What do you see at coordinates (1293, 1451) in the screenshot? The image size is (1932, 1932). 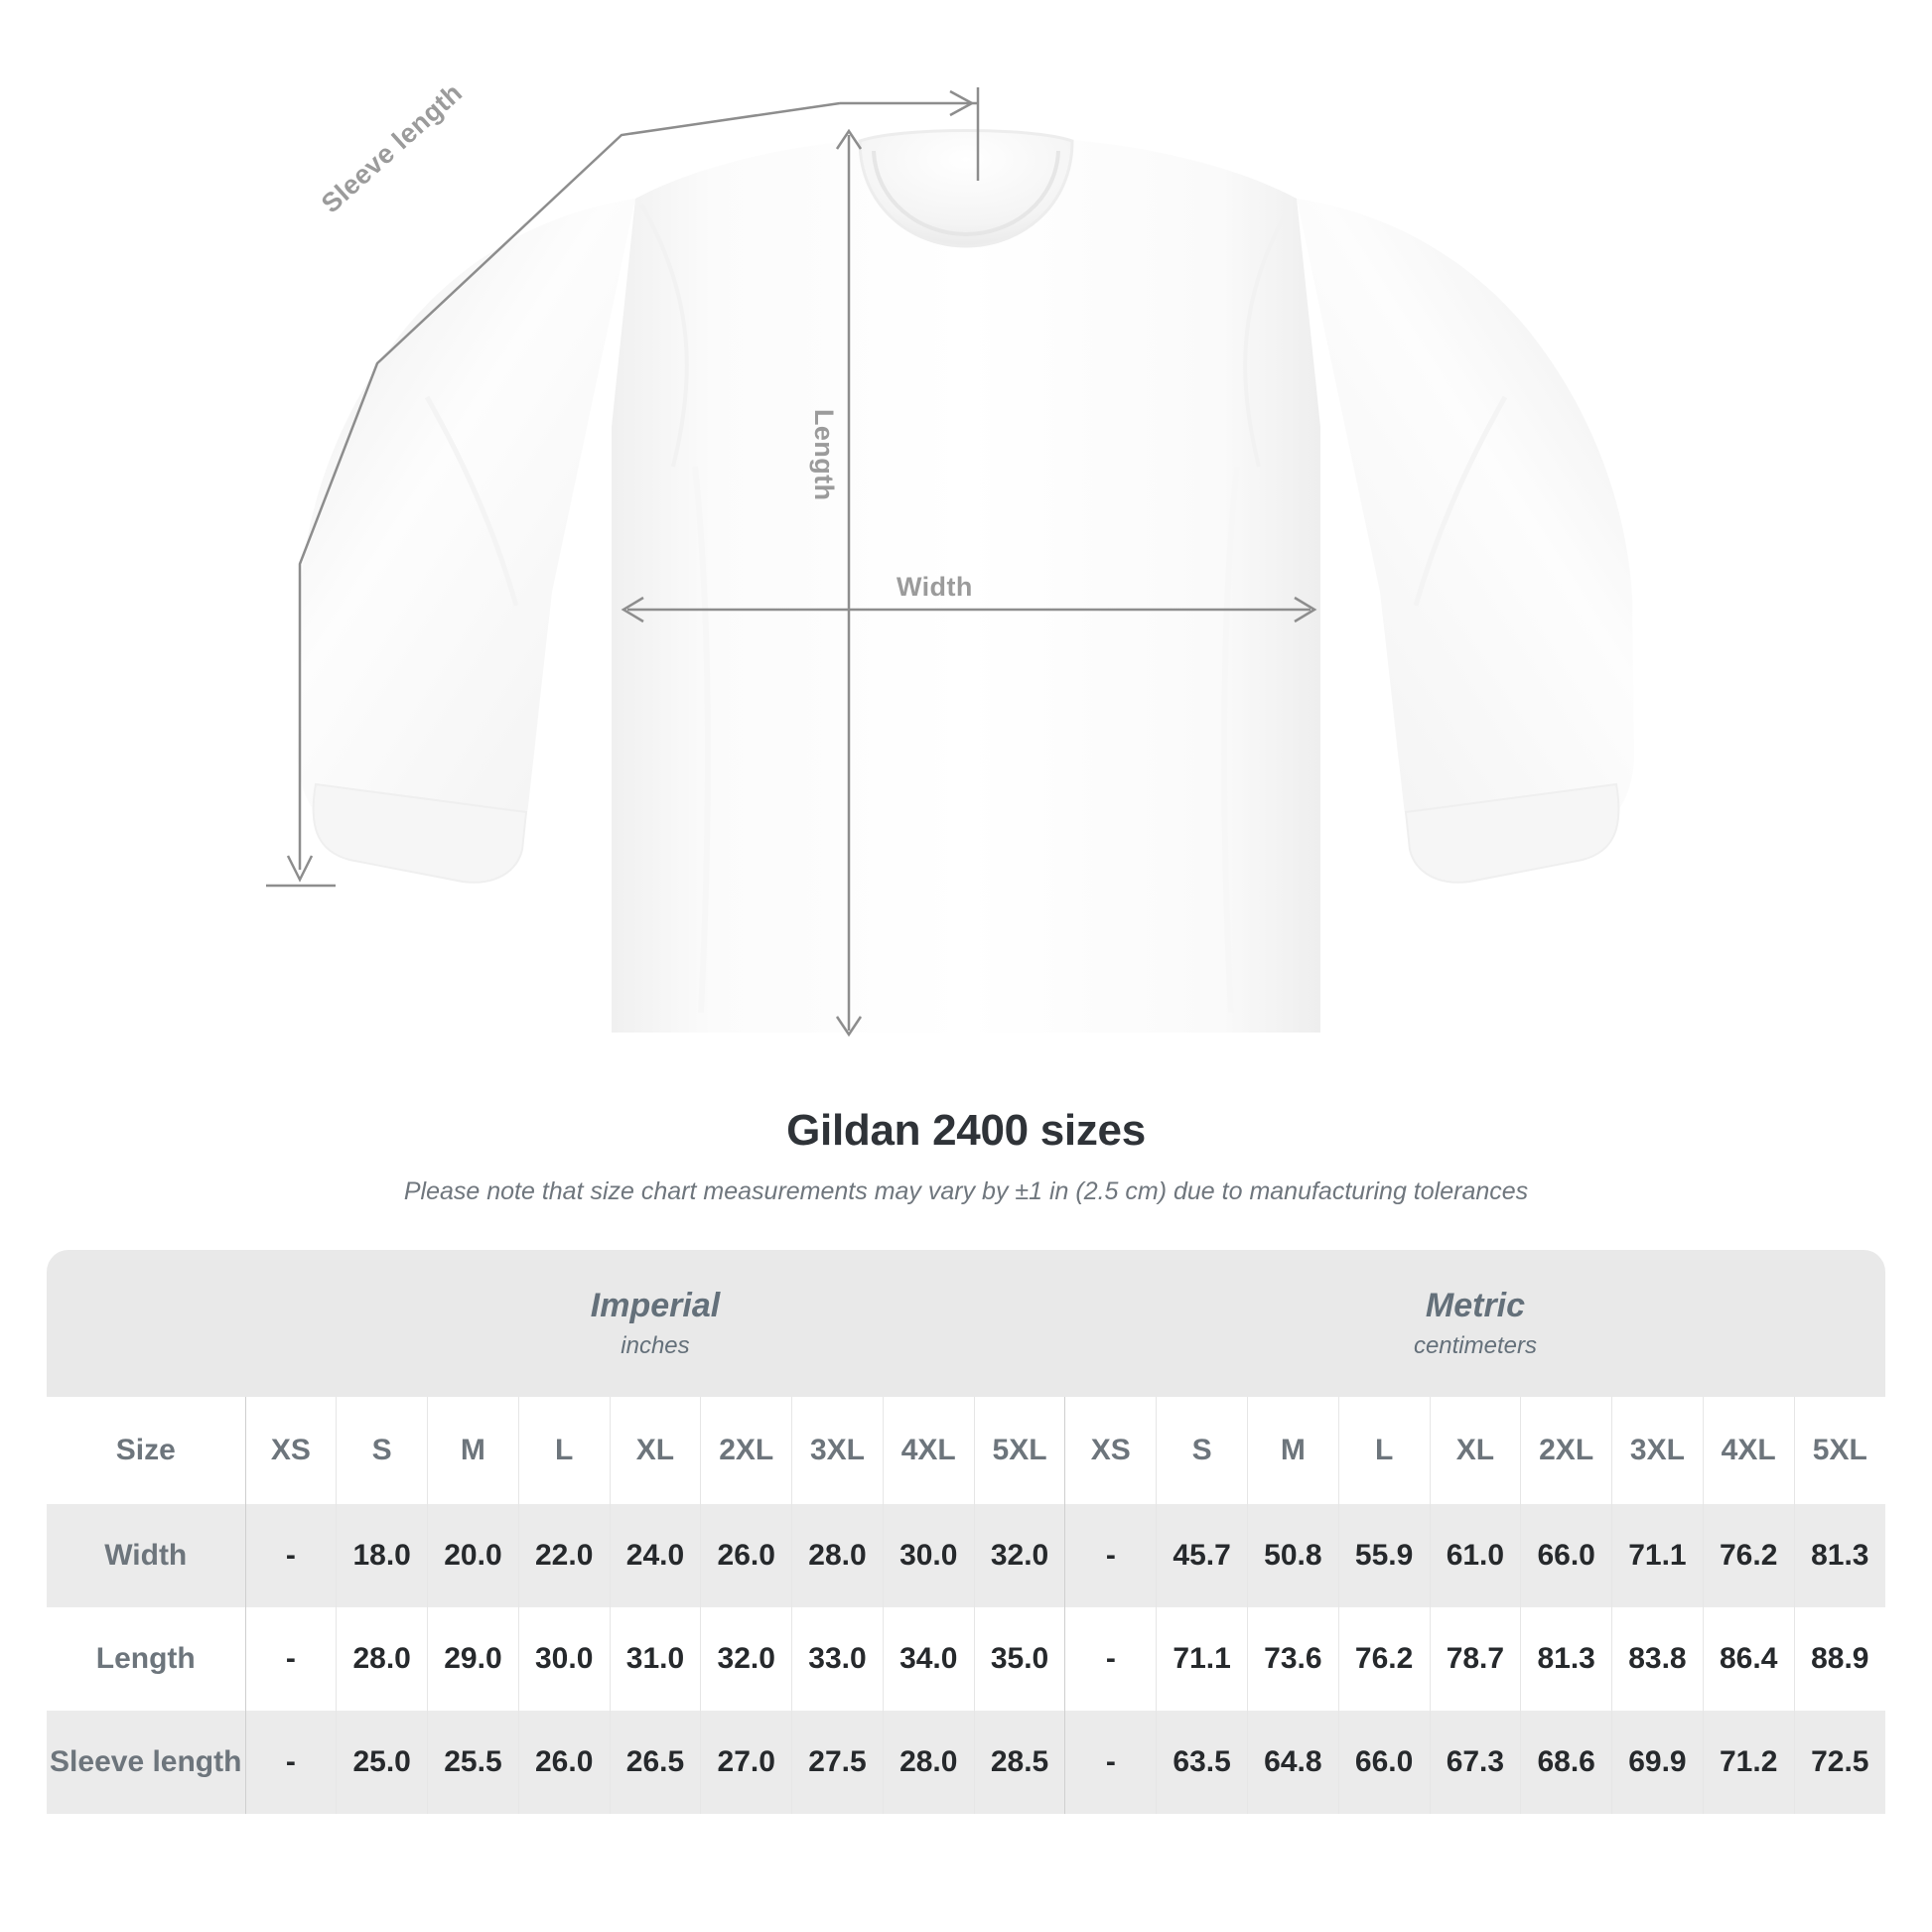 I see `size-header-m-metric: M` at bounding box center [1293, 1451].